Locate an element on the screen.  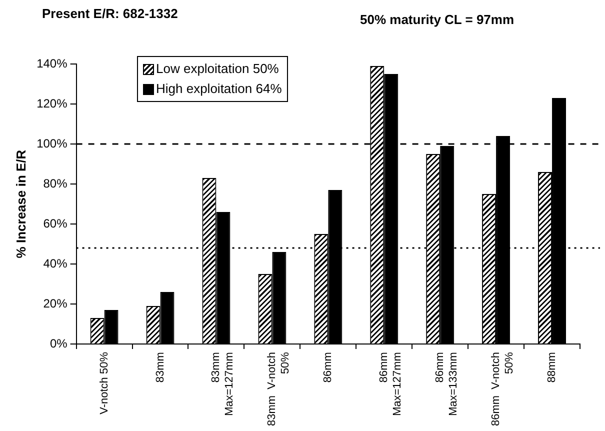
x-tick-label: 83mm Max=127mm is located at coordinates (223, 384).